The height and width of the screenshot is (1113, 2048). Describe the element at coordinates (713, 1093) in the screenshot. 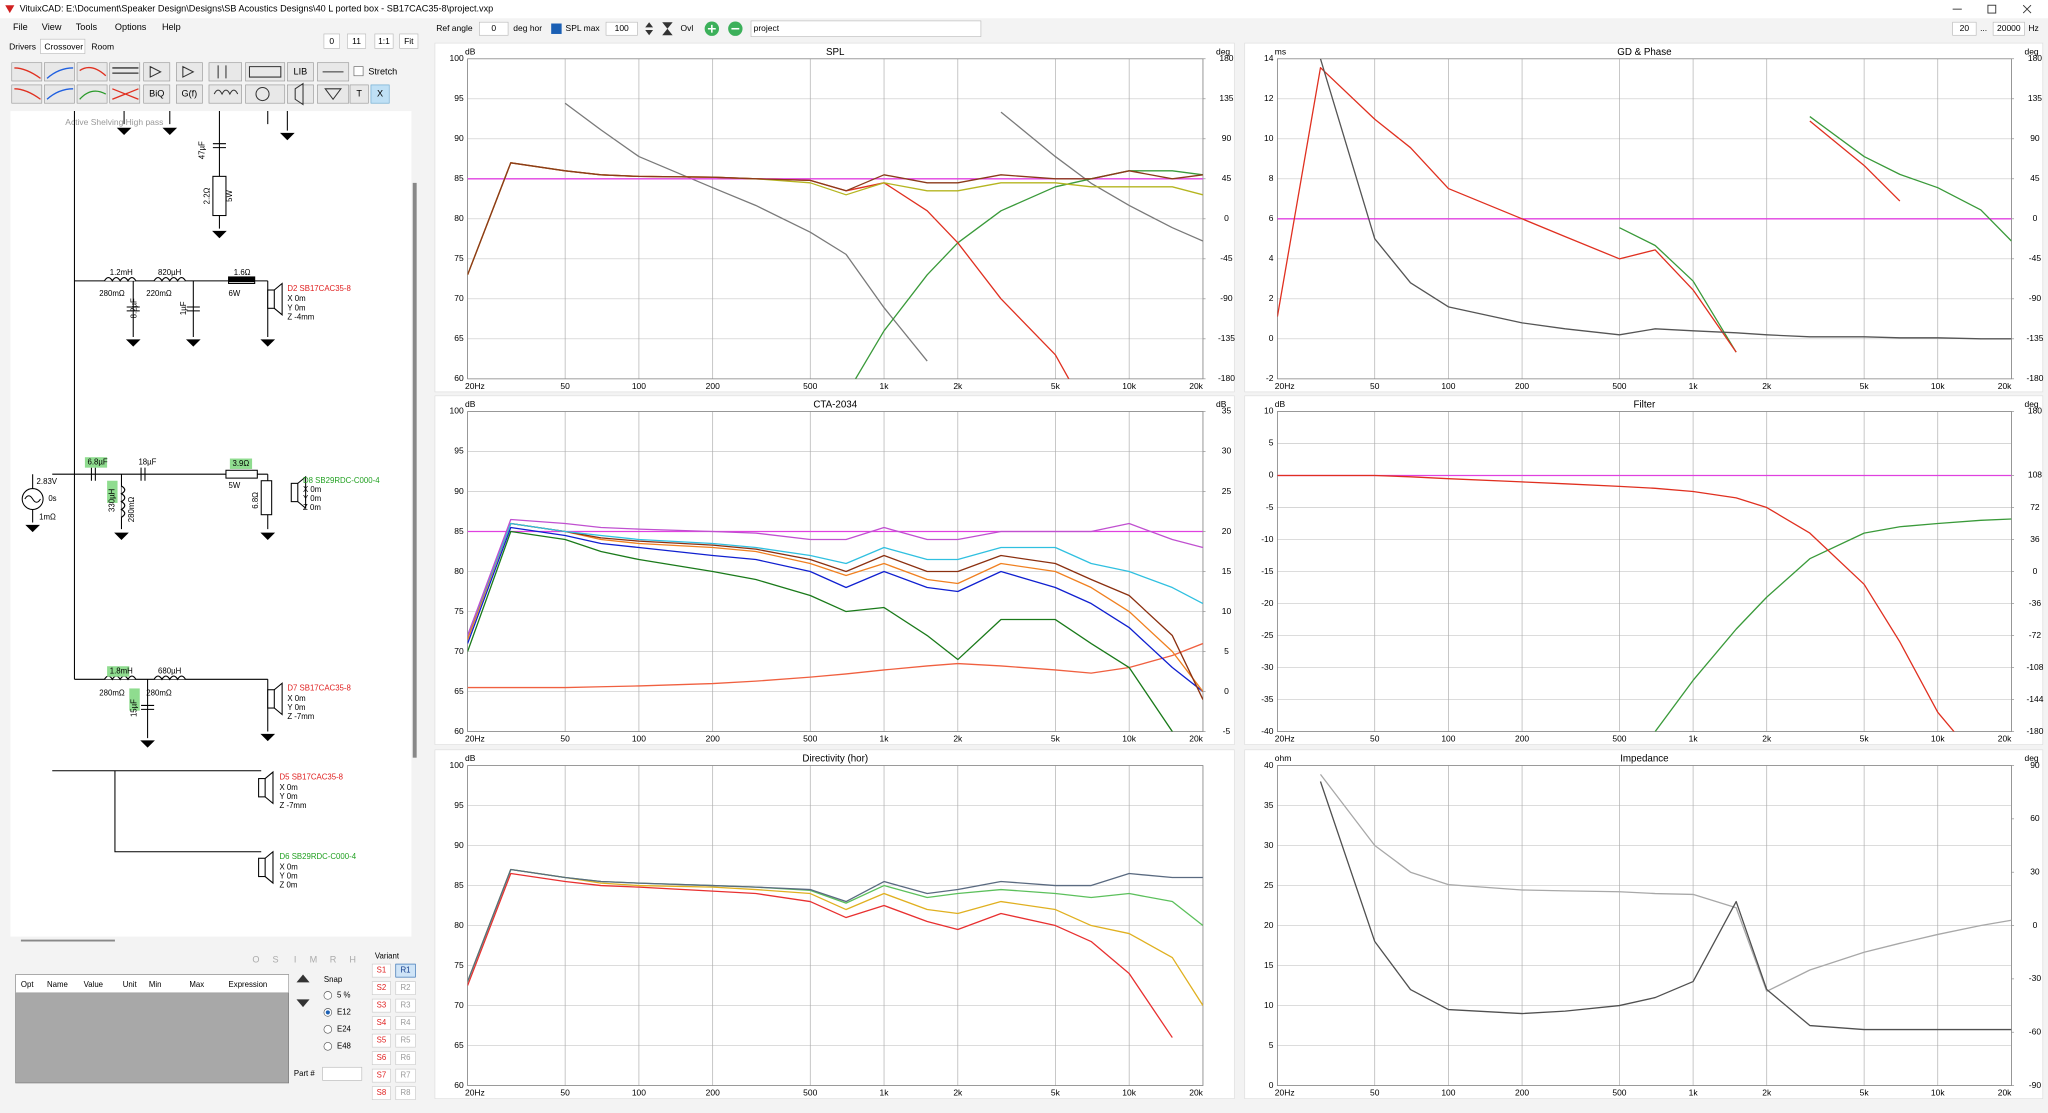

I see `x-tick-label: 200` at that location.